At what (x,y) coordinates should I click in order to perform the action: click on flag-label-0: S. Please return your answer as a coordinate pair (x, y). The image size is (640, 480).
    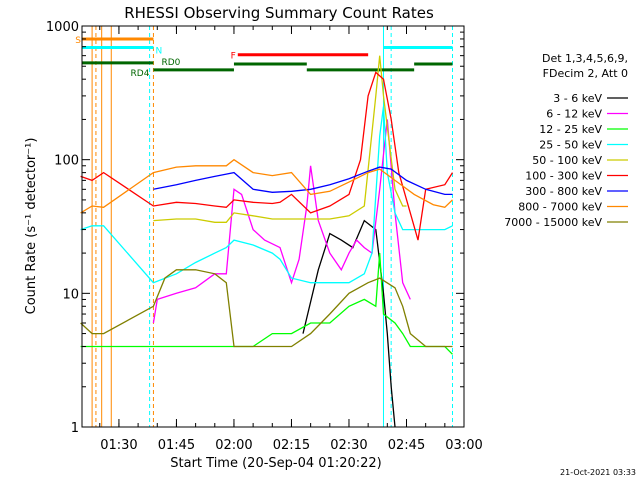
    Looking at the image, I should click on (78, 41).